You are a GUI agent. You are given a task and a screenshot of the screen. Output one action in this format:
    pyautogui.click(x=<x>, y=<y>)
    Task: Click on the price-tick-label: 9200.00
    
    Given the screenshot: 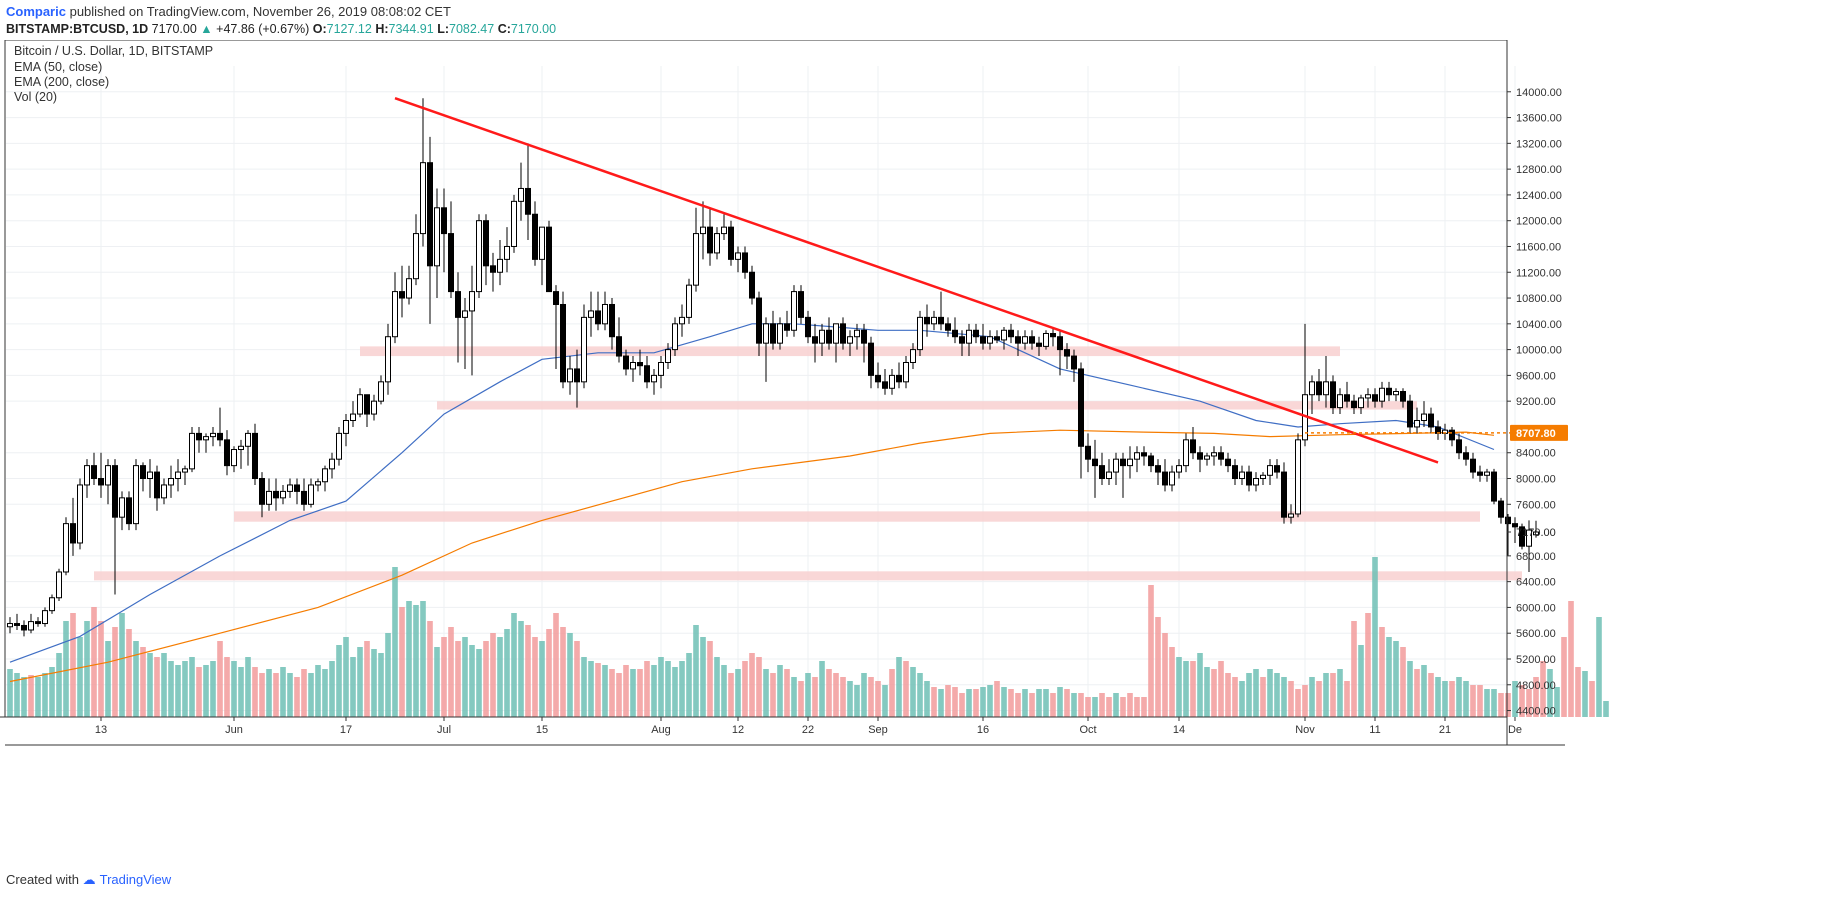 What is the action you would take?
    pyautogui.click(x=1536, y=402)
    